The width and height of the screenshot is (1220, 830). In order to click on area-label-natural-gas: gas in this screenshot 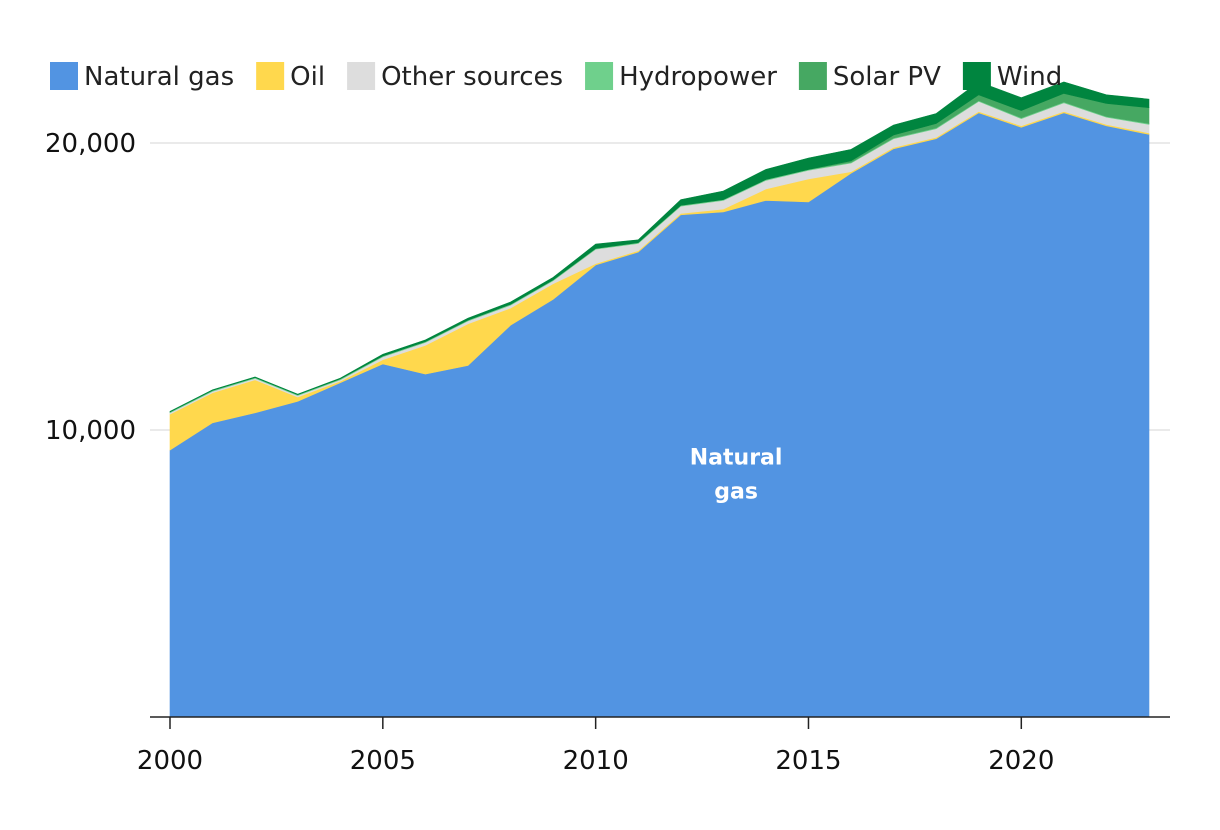, I will do `click(736, 491)`.